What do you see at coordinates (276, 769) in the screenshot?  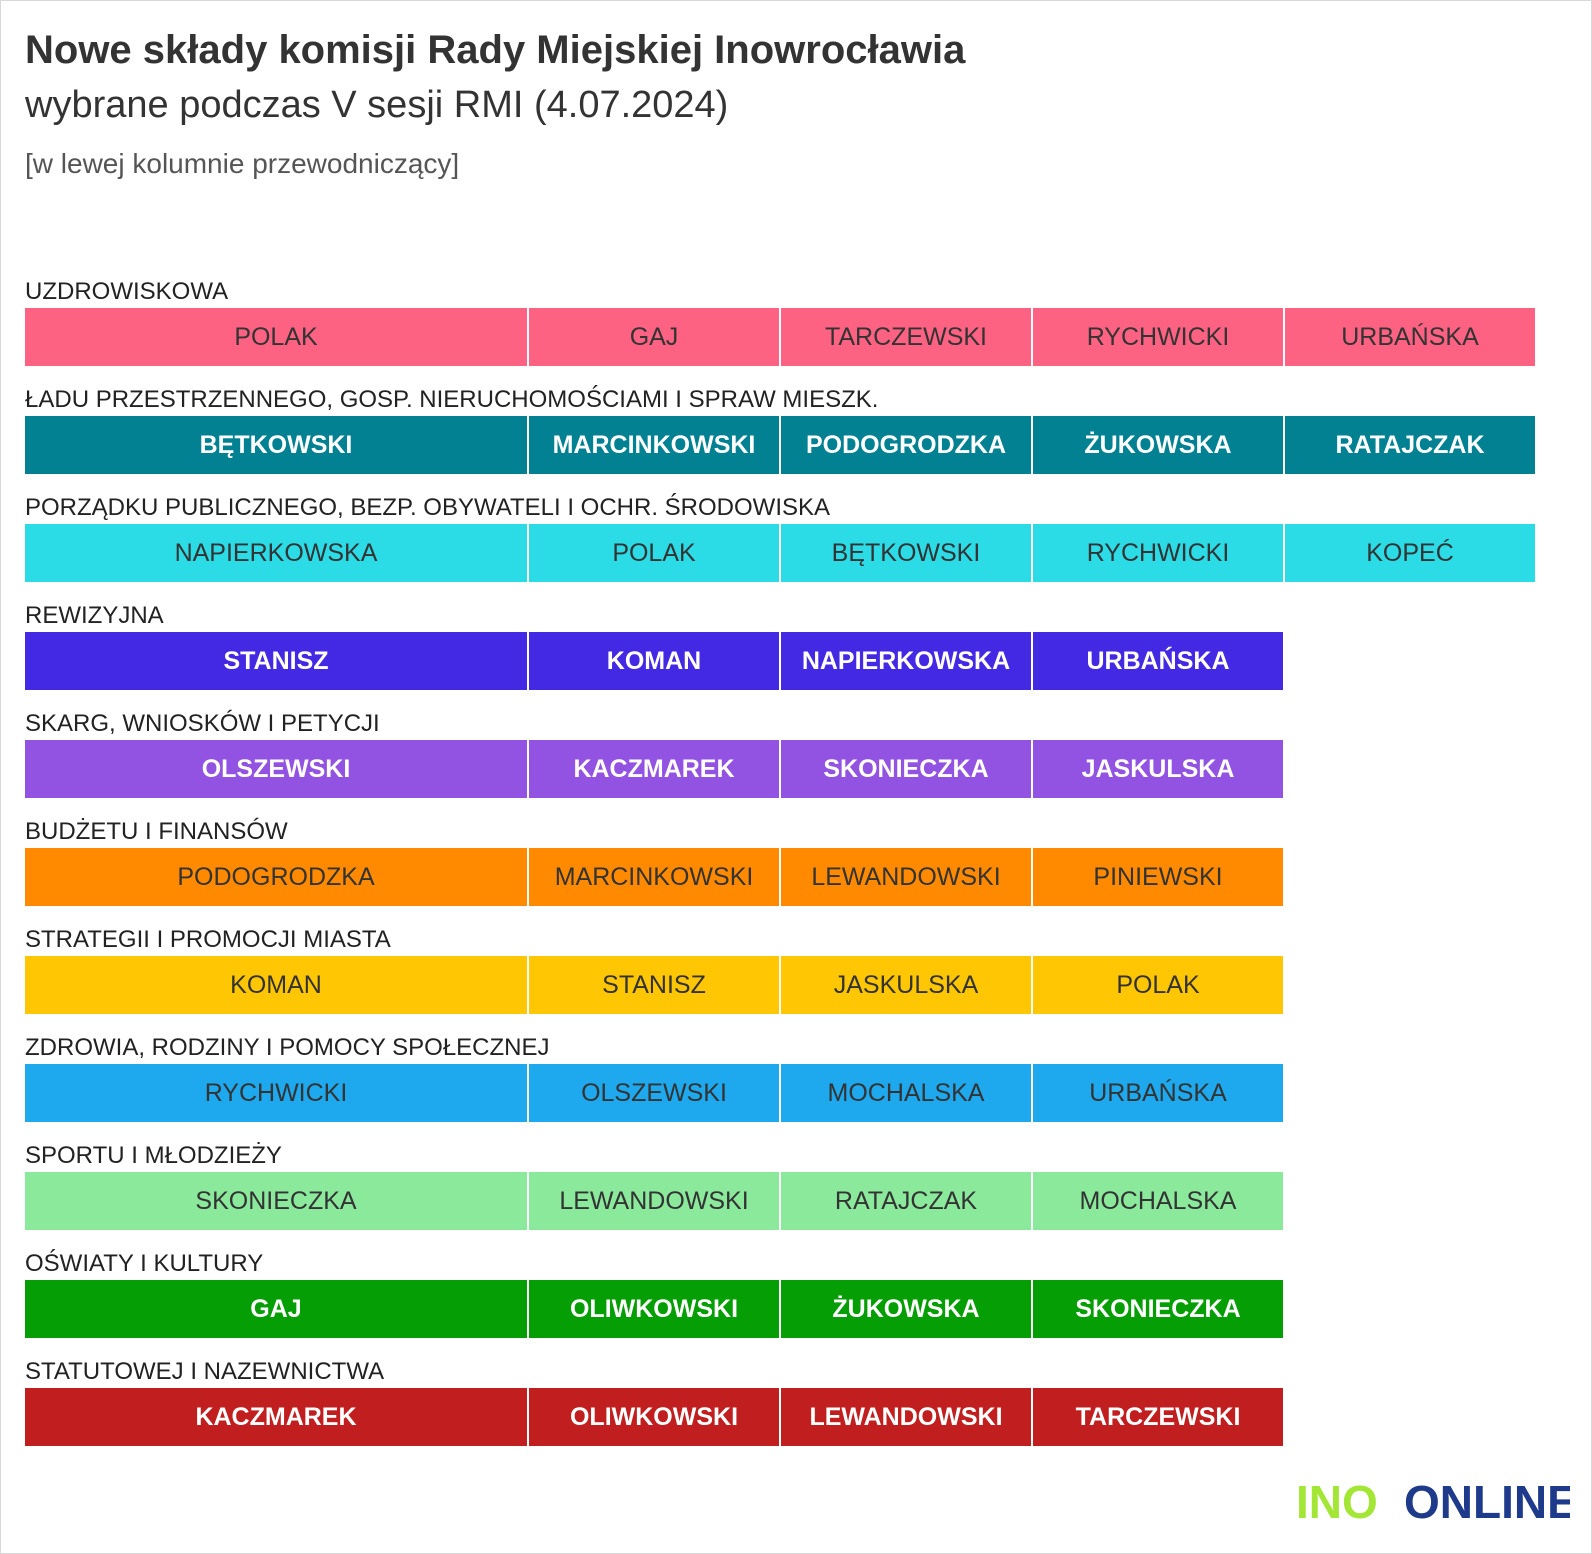 I see `chairperson-cell: OLSZEWSKI` at bounding box center [276, 769].